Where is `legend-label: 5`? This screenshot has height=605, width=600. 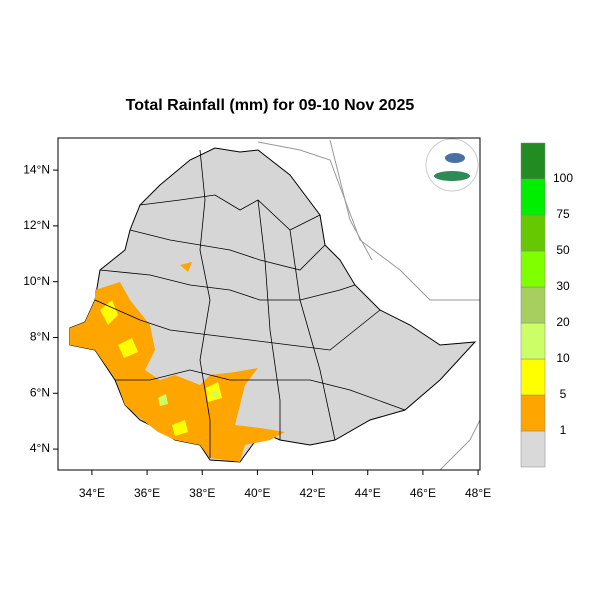 legend-label: 5 is located at coordinates (563, 394).